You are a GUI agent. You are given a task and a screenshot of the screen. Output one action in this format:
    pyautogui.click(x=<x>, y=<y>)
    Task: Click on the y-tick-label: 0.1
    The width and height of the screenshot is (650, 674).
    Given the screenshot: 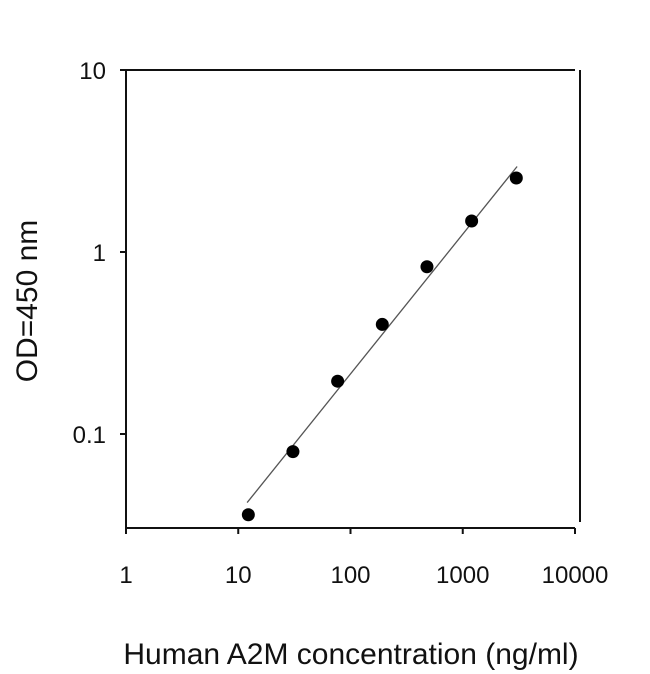 What is the action you would take?
    pyautogui.click(x=89, y=435)
    